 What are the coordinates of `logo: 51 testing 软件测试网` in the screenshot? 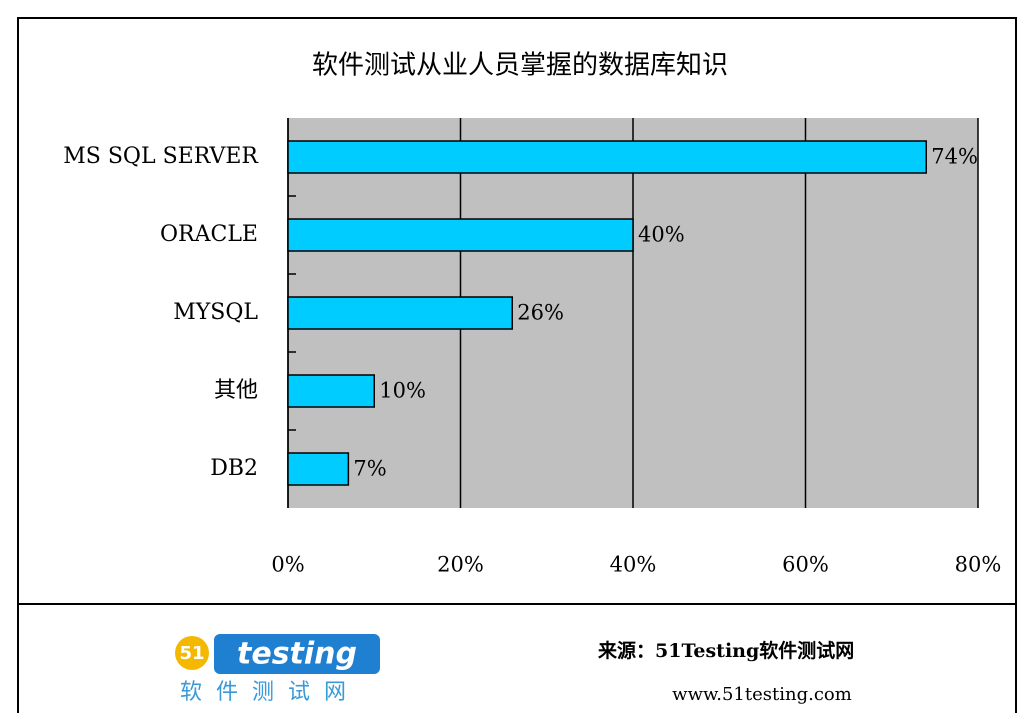 It's located at (277, 669).